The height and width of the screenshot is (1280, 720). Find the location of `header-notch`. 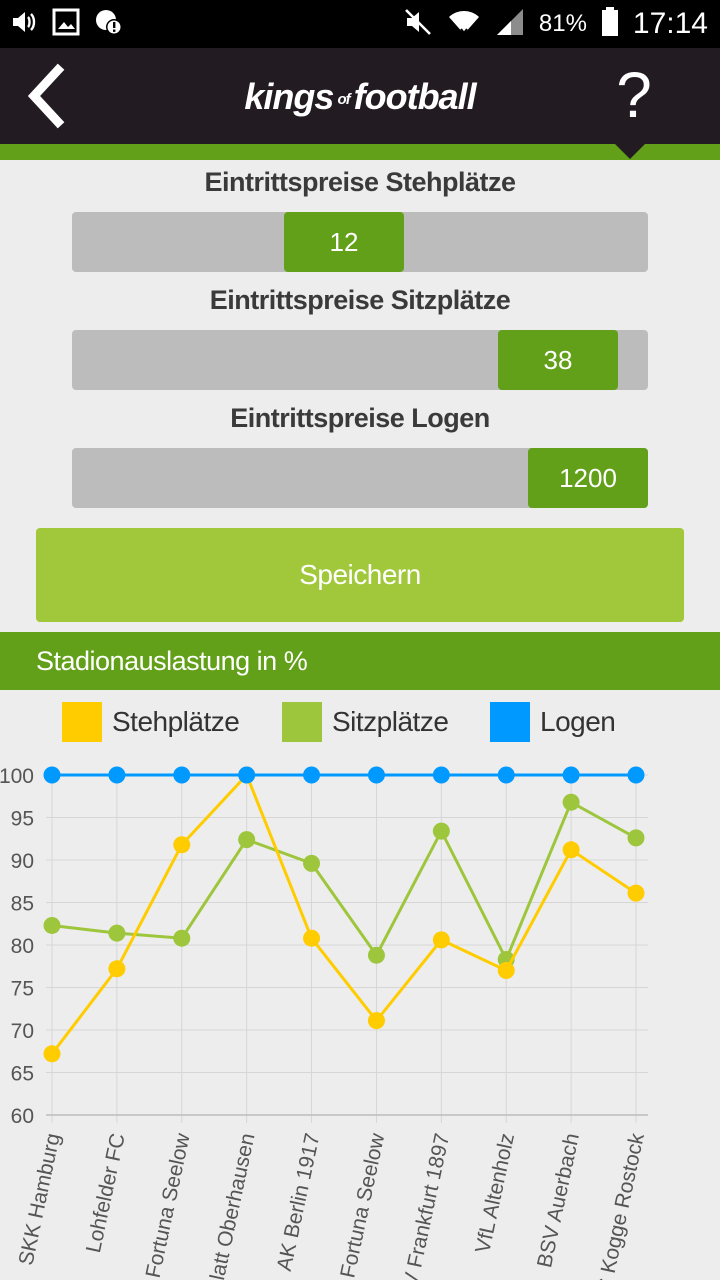

header-notch is located at coordinates (630, 151).